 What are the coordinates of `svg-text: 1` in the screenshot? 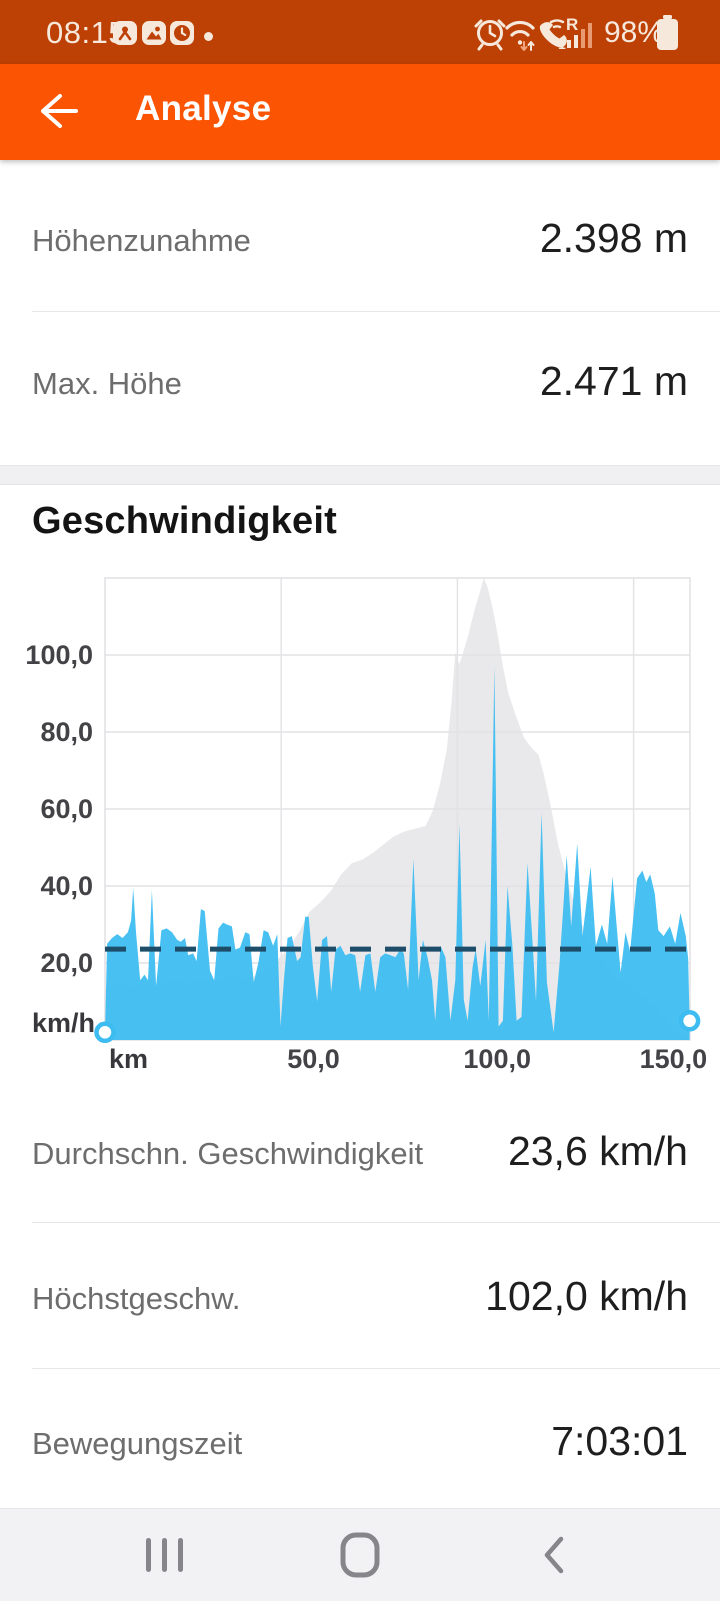 It's located at (562, 44).